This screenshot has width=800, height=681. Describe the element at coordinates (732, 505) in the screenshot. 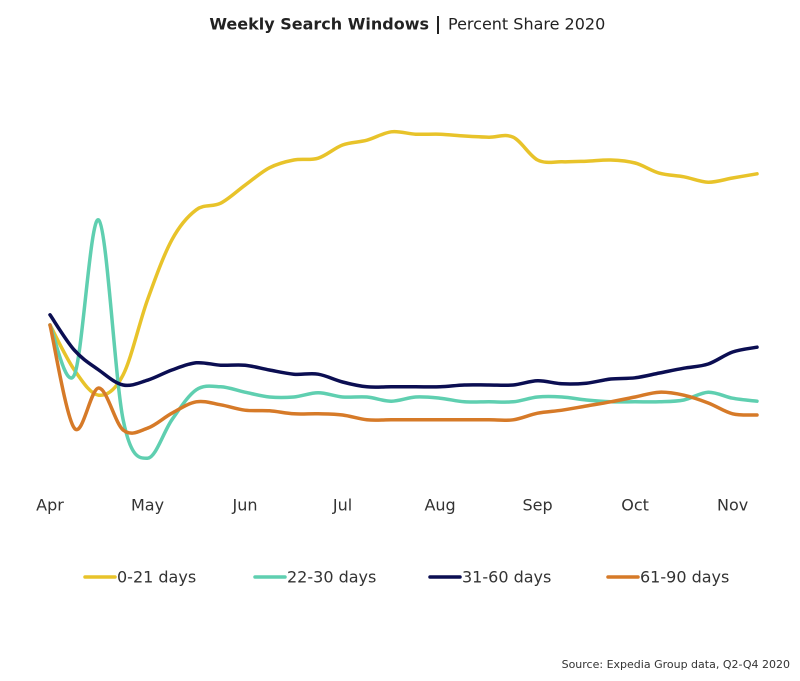

I see `x-tick-label: Nov` at that location.